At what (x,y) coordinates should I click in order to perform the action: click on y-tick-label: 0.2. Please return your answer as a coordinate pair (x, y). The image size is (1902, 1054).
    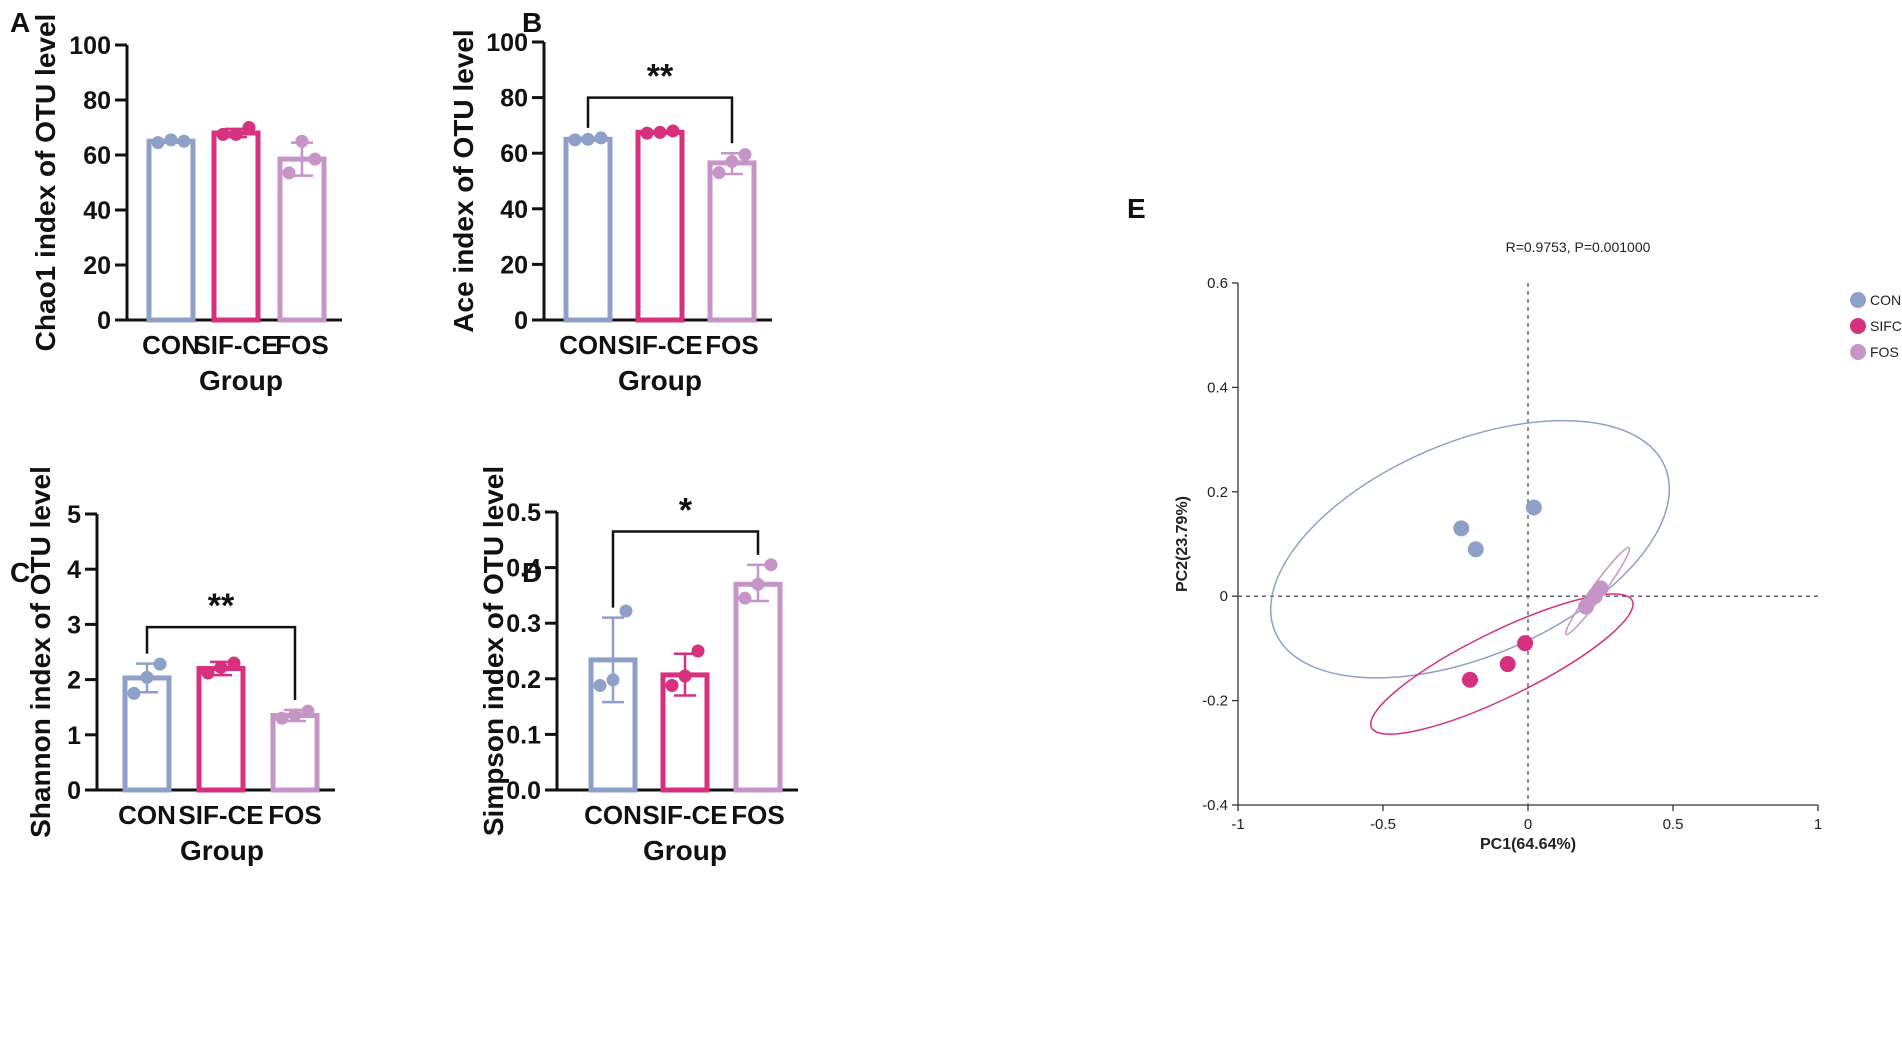
    Looking at the image, I should click on (1217, 492).